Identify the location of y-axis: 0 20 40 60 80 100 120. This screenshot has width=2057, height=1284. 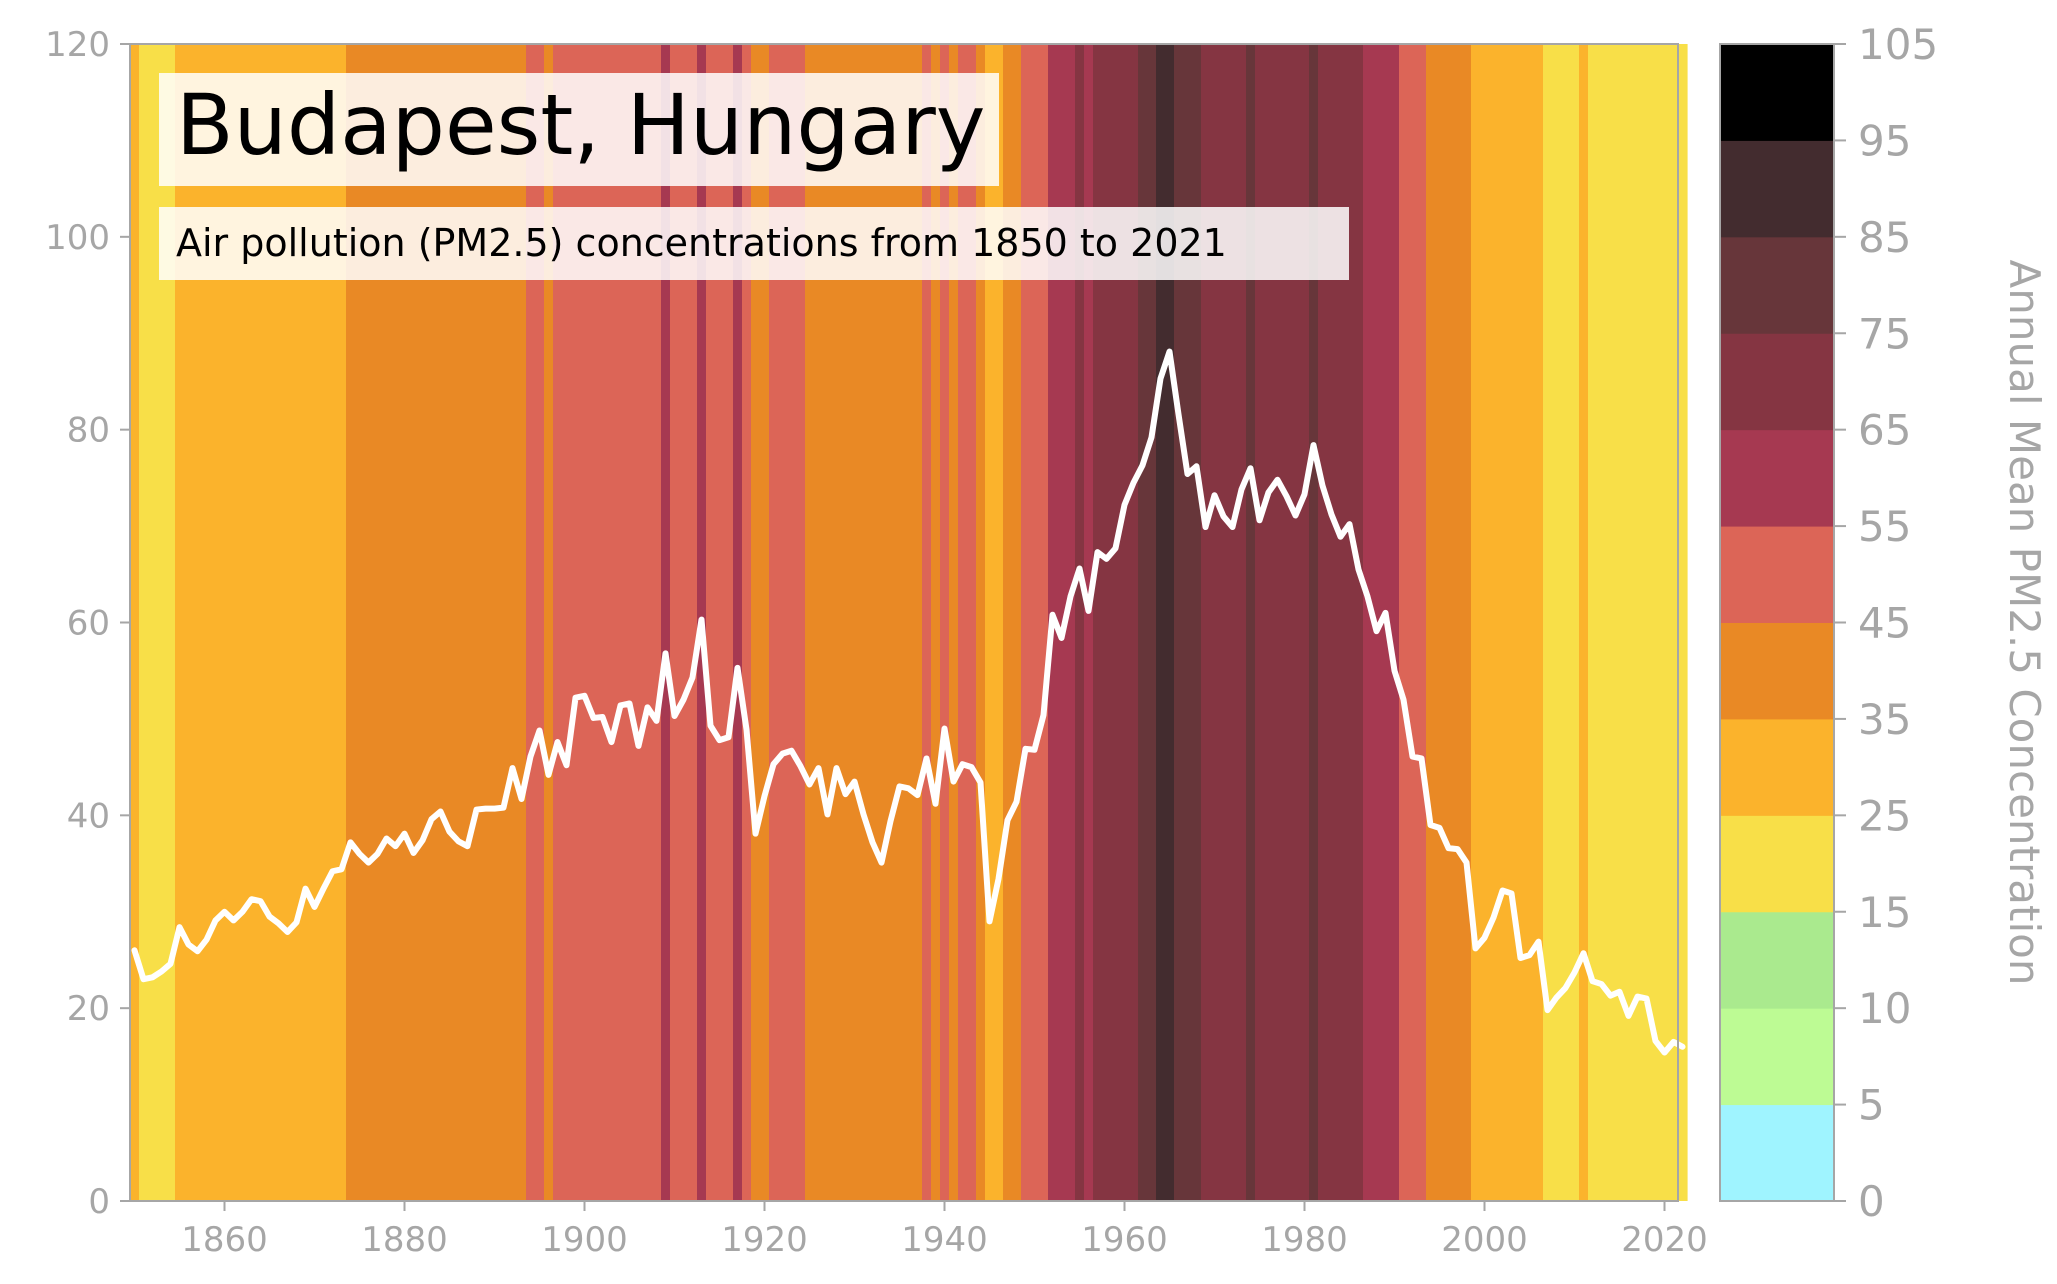
(87, 623).